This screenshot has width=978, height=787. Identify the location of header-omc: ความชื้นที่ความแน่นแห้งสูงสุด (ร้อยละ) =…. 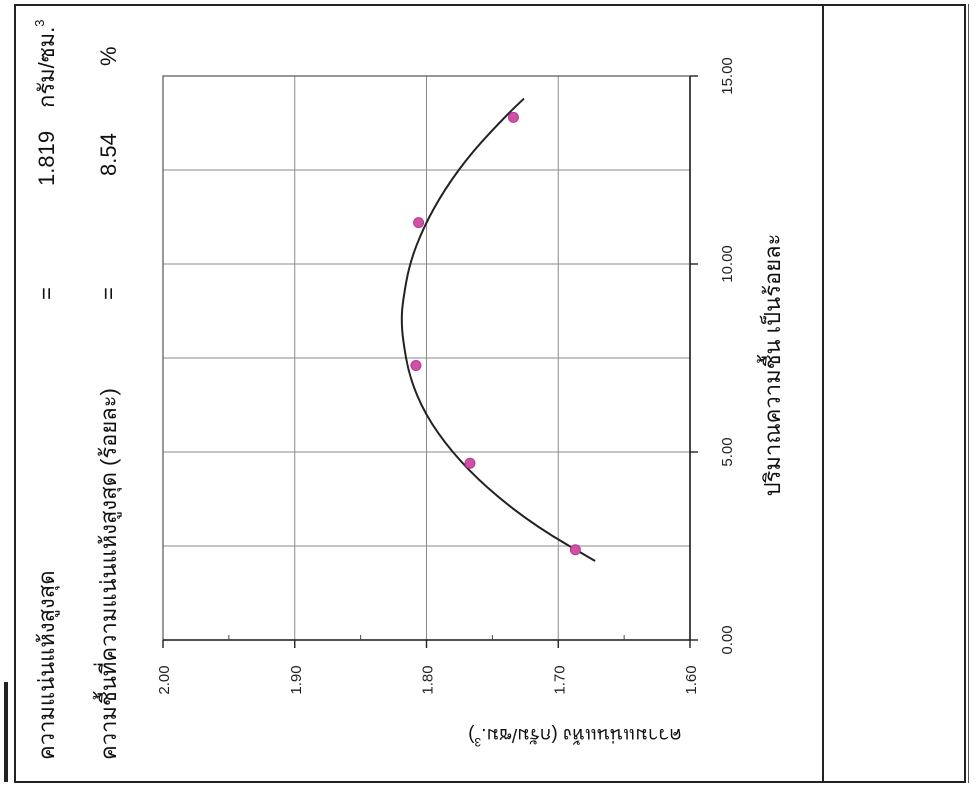
(107, 403).